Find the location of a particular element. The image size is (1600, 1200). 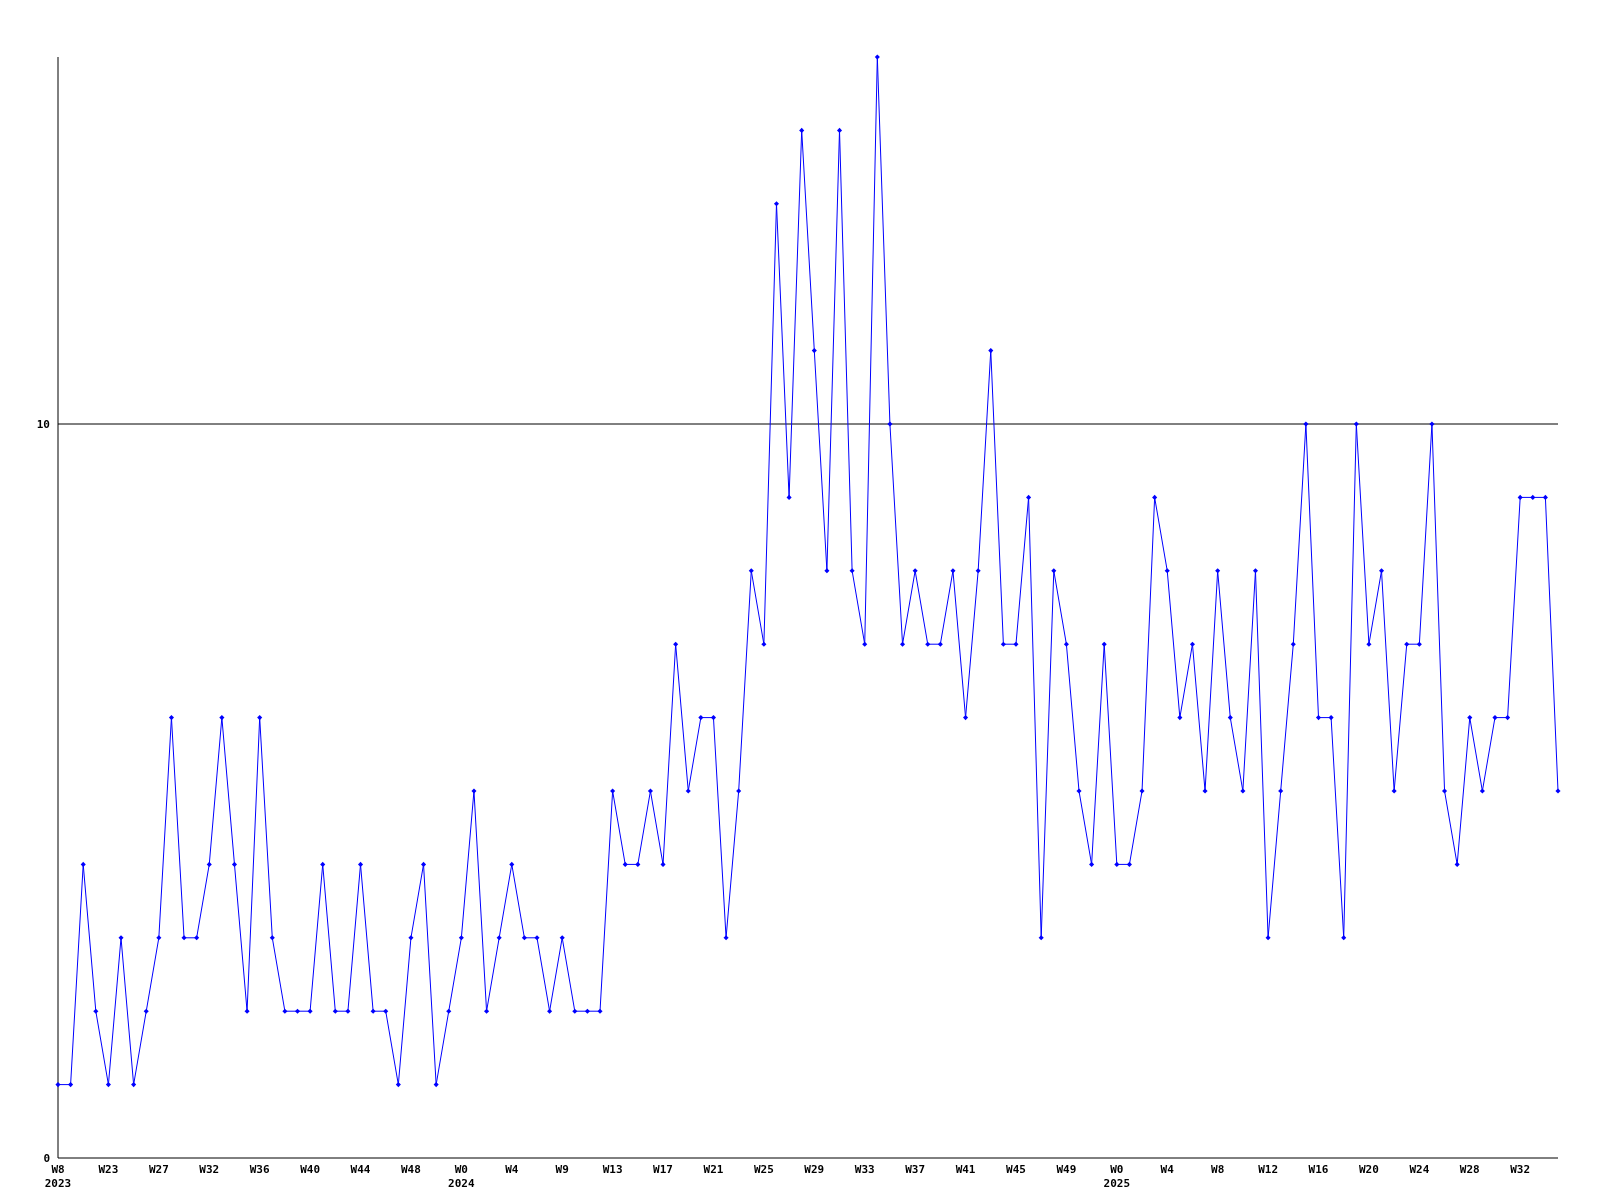

x-tick-label: W33 is located at coordinates (864, 1169).